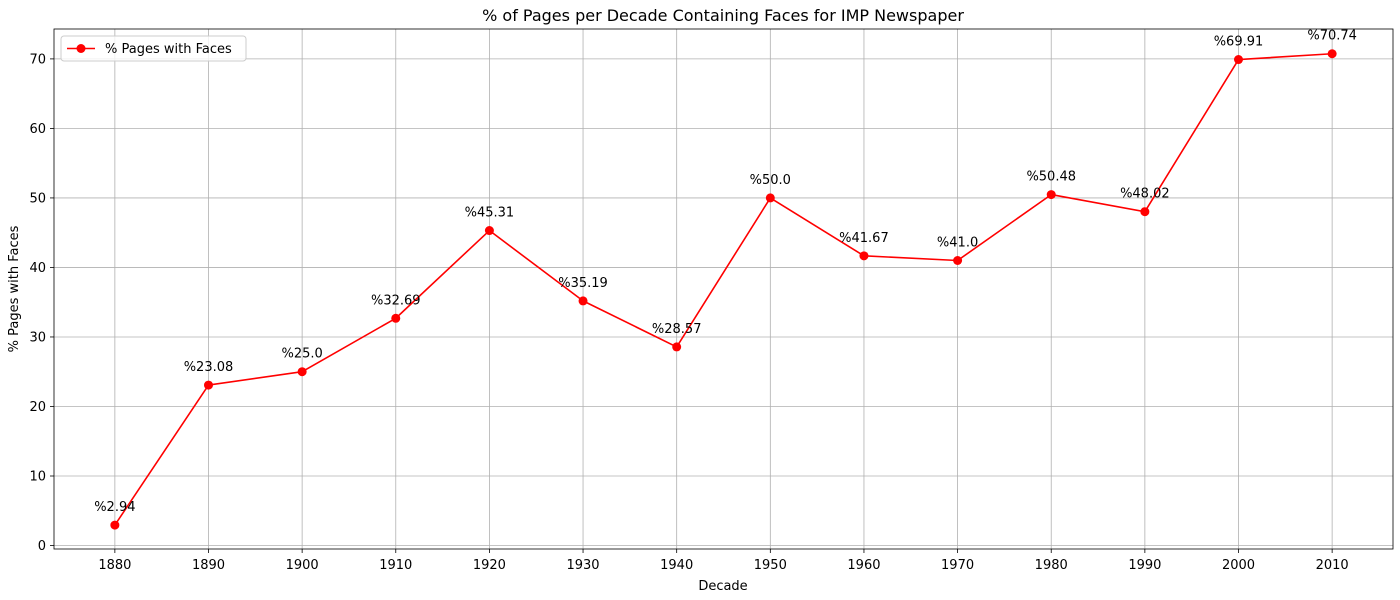 The image size is (1400, 600). I want to click on data-label: %69.91, so click(1239, 42).